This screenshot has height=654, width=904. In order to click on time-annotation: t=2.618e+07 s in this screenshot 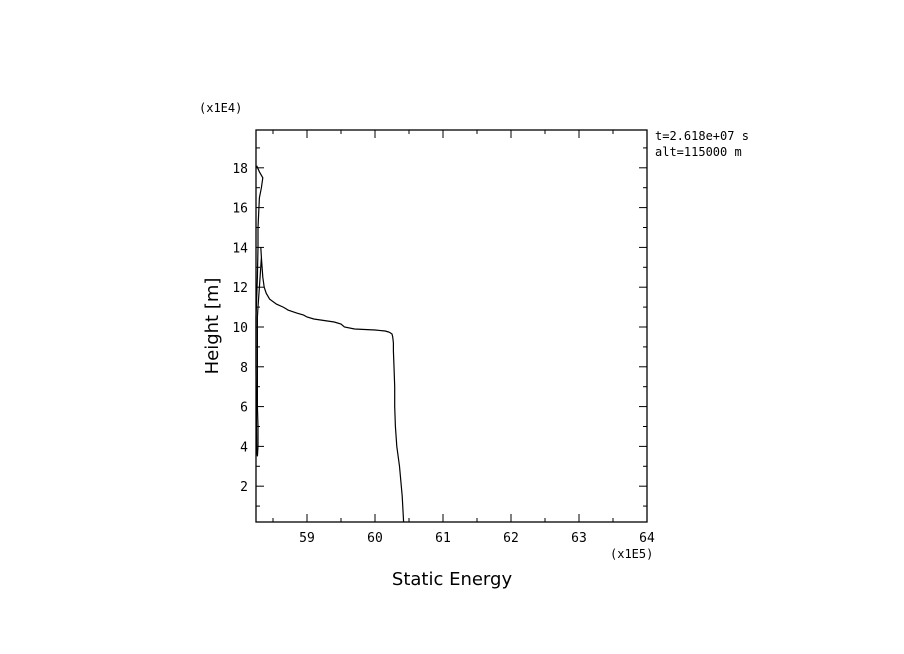, I will do `click(702, 136)`.